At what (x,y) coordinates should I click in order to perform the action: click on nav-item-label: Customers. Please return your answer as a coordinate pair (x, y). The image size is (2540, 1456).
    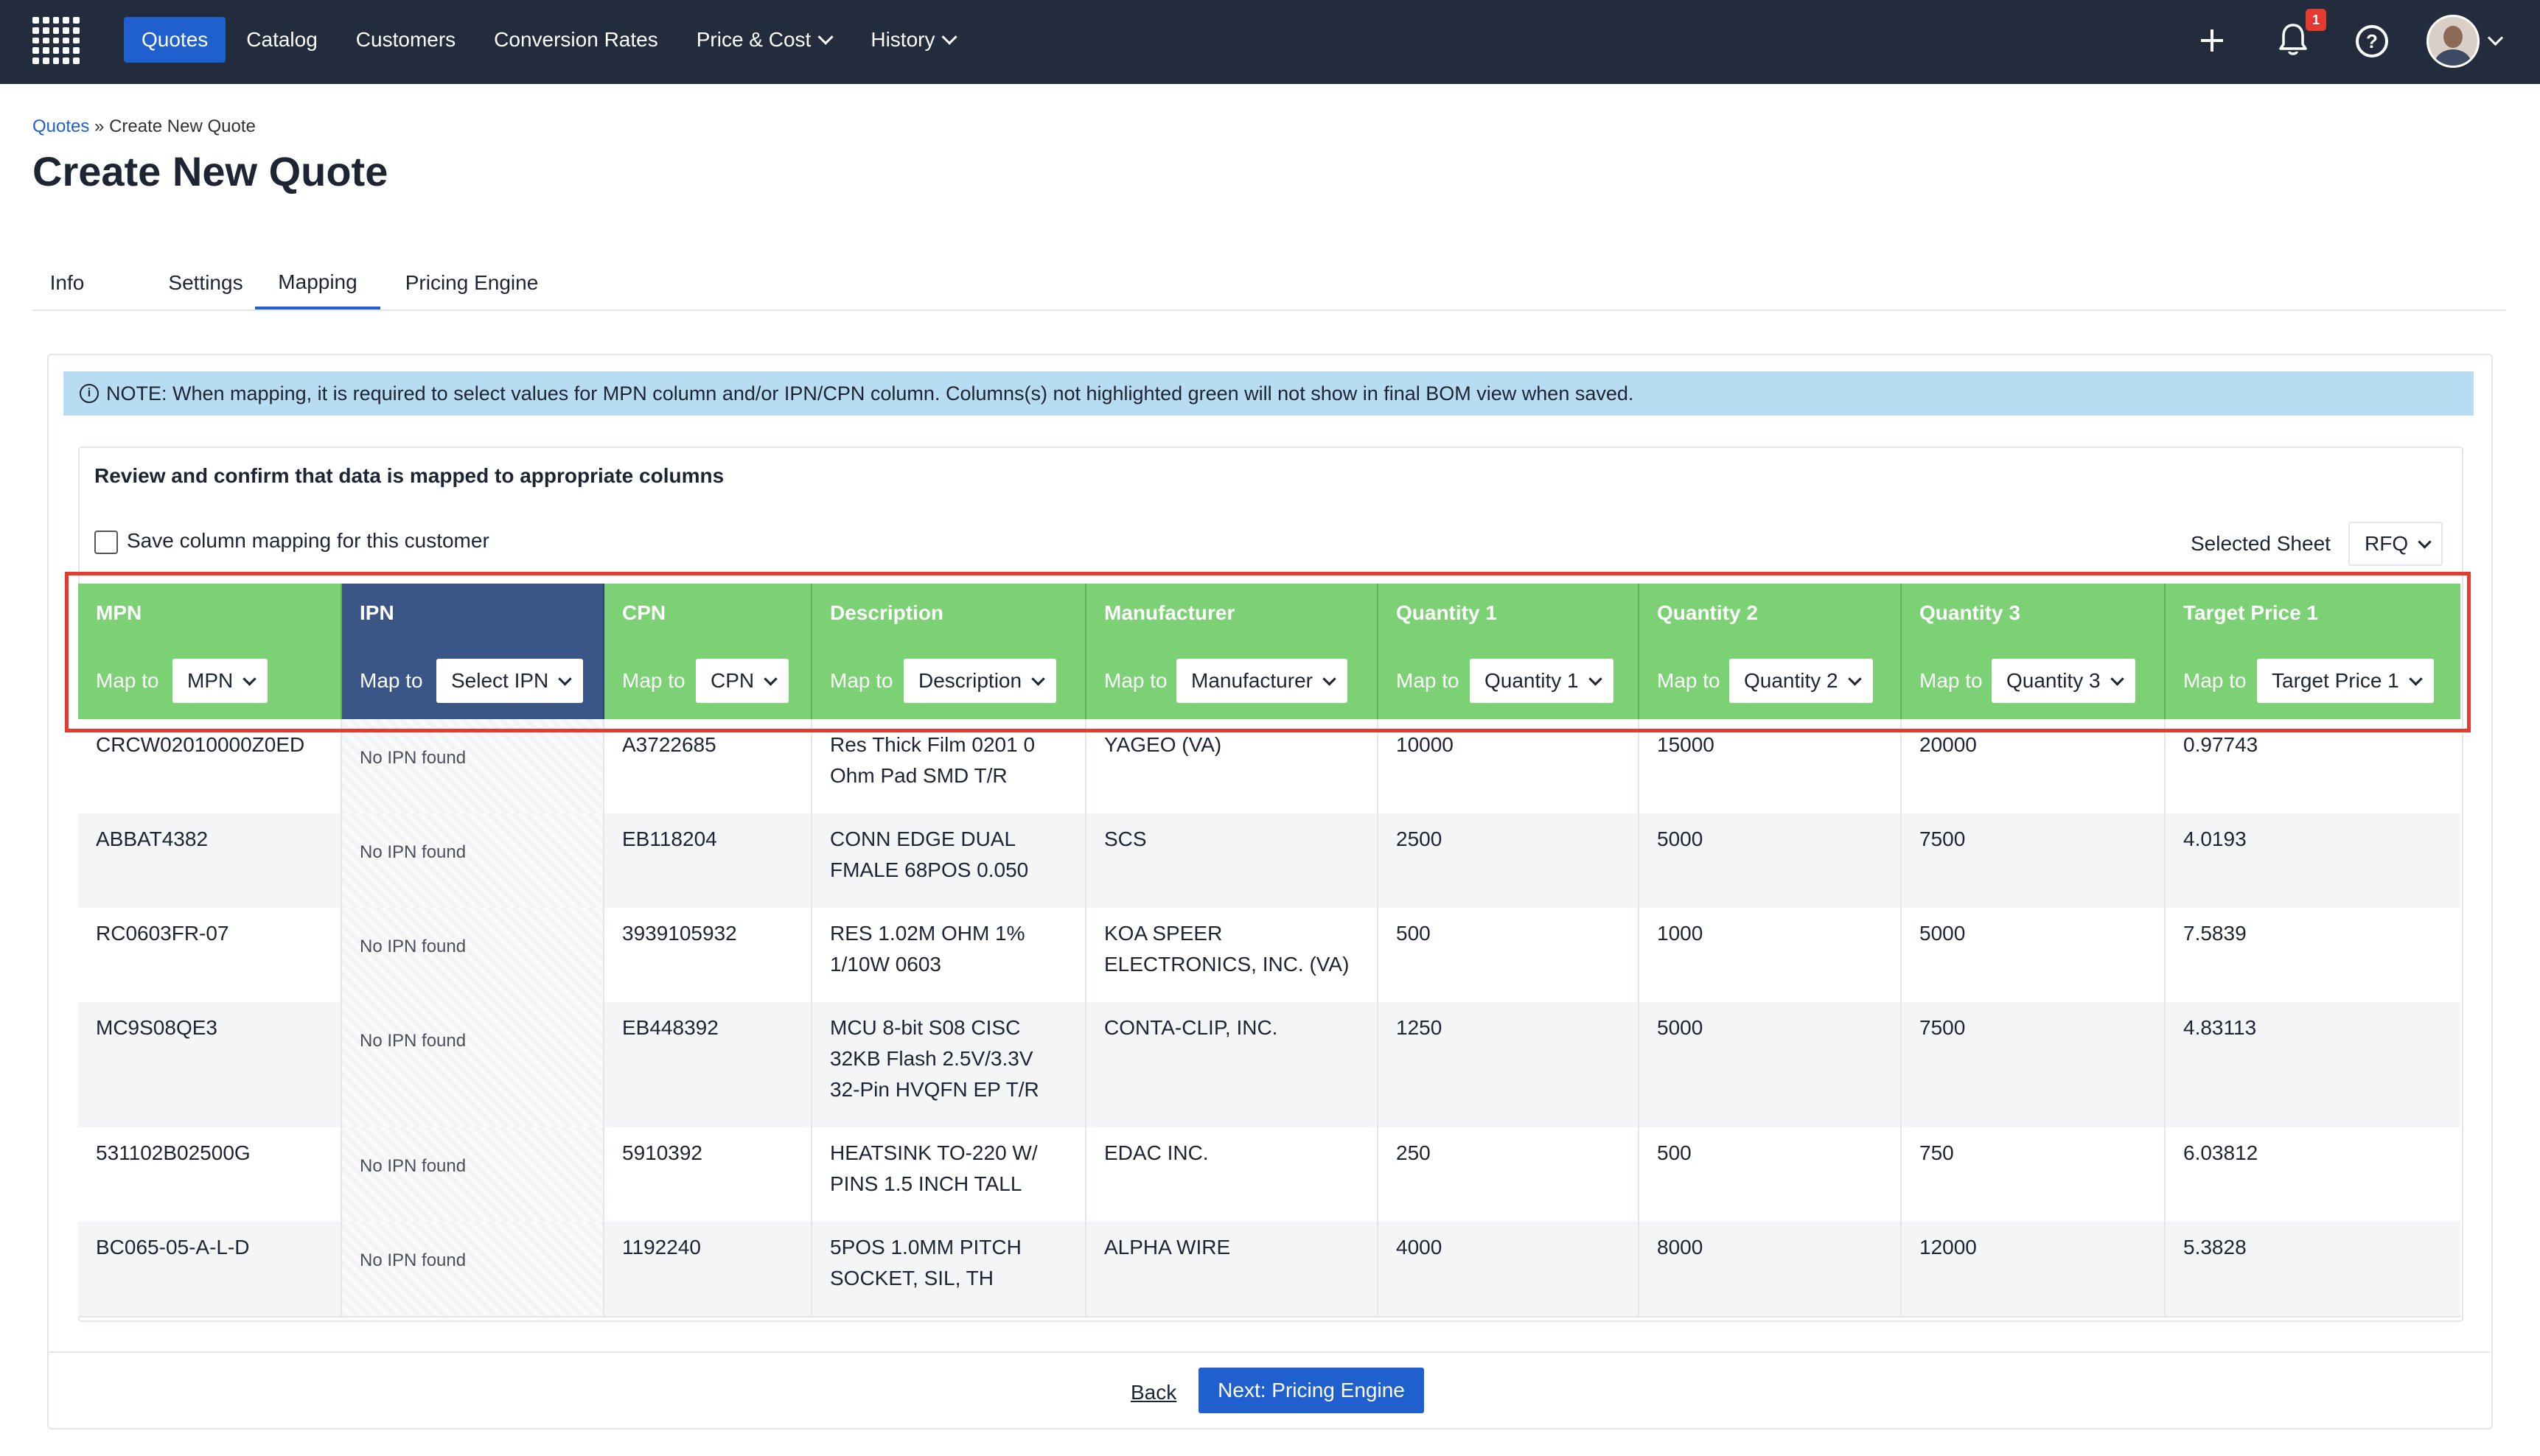
    Looking at the image, I should click on (405, 39).